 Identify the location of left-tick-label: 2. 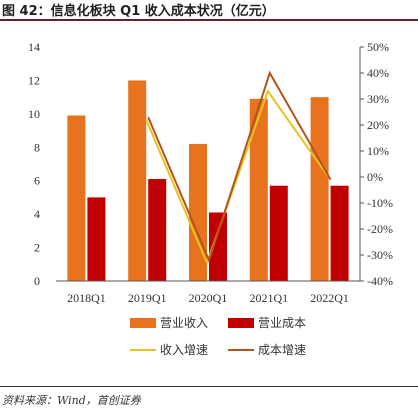
(37, 248).